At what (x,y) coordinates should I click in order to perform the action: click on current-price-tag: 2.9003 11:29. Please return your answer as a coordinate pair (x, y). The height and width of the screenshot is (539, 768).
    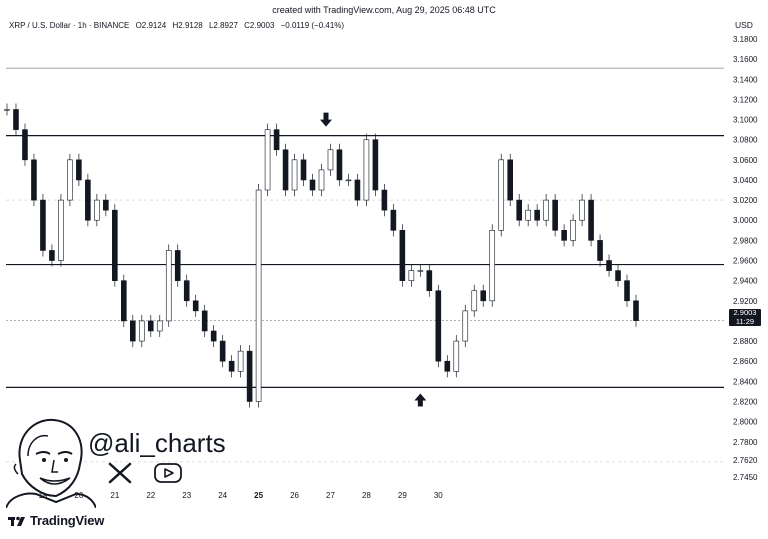
    Looking at the image, I should click on (745, 317).